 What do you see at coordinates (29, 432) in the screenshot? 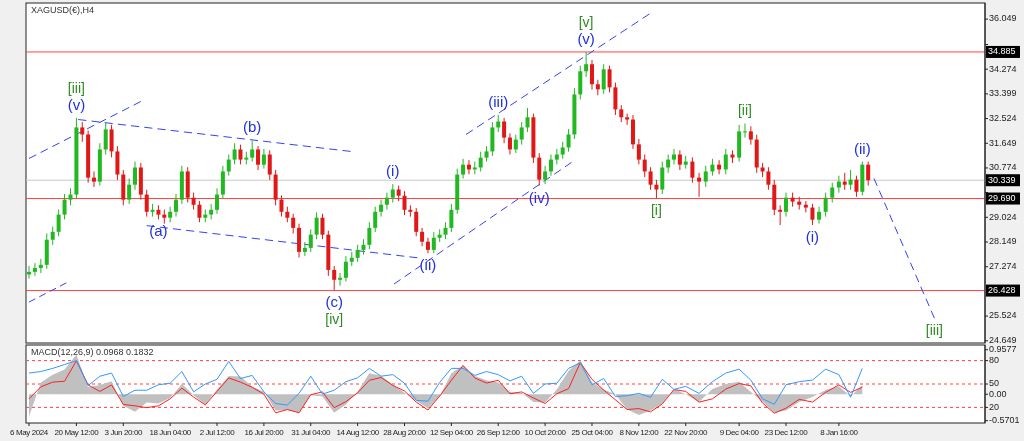
I see `x-tick-label: 6 May 2024` at bounding box center [29, 432].